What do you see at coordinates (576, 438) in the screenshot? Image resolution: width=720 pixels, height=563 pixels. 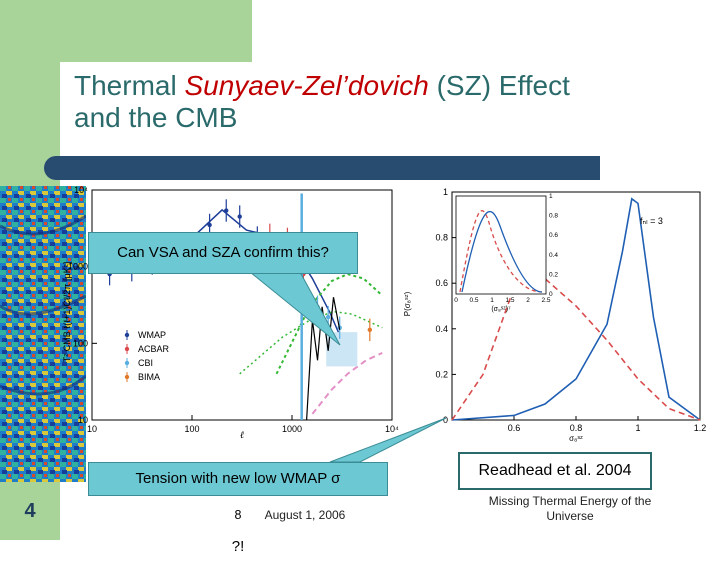 I see `x-axis-label-right: σ₈ˢᶻ` at bounding box center [576, 438].